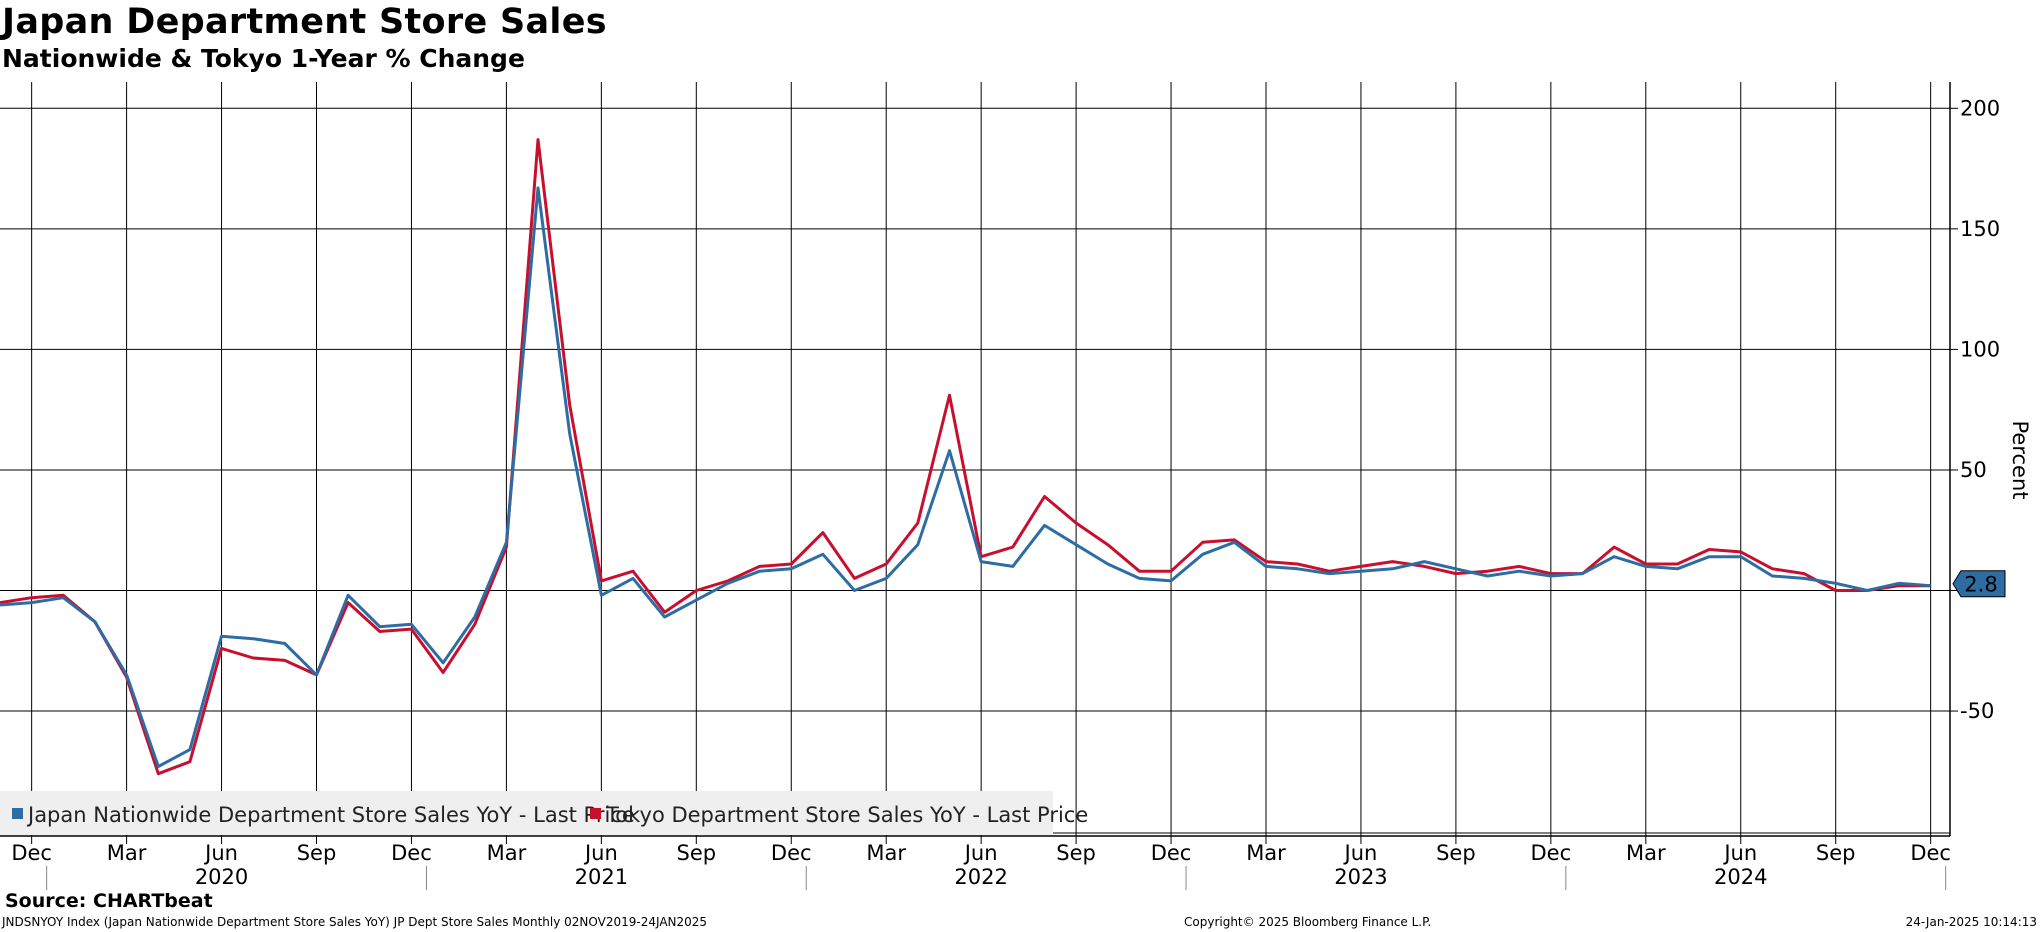 The height and width of the screenshot is (932, 2041). What do you see at coordinates (980, 877) in the screenshot?
I see `x-year-label: 2022` at bounding box center [980, 877].